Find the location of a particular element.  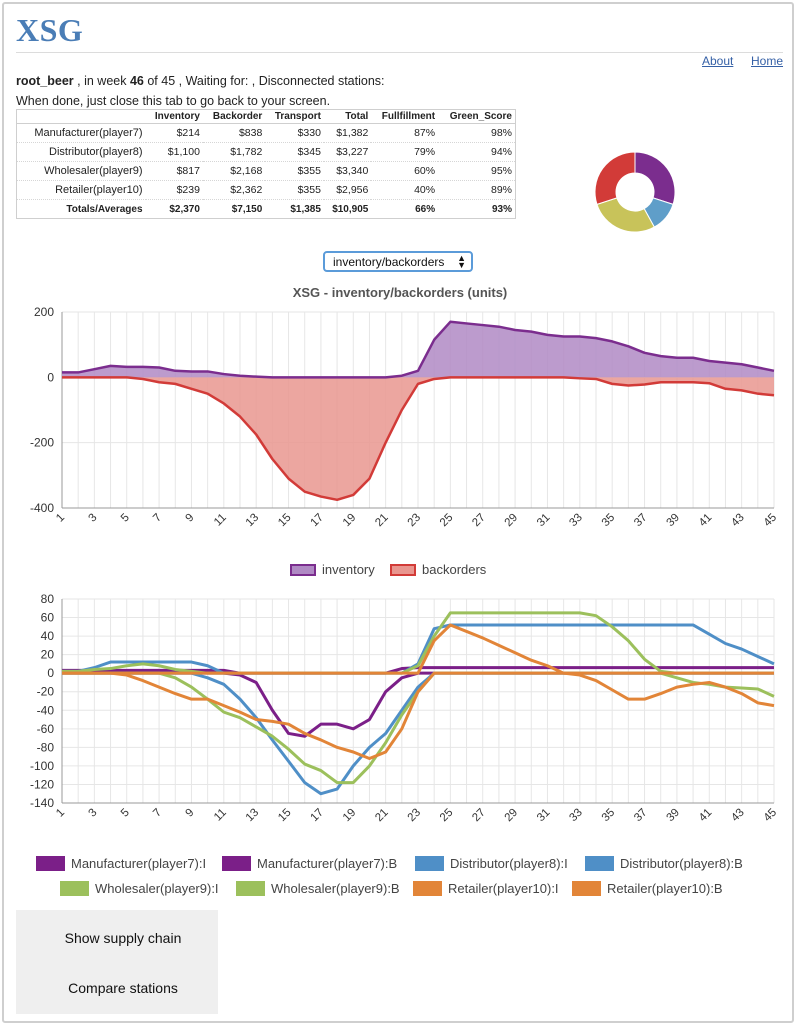

x-tick-label: 3 is located at coordinates (92, 518).